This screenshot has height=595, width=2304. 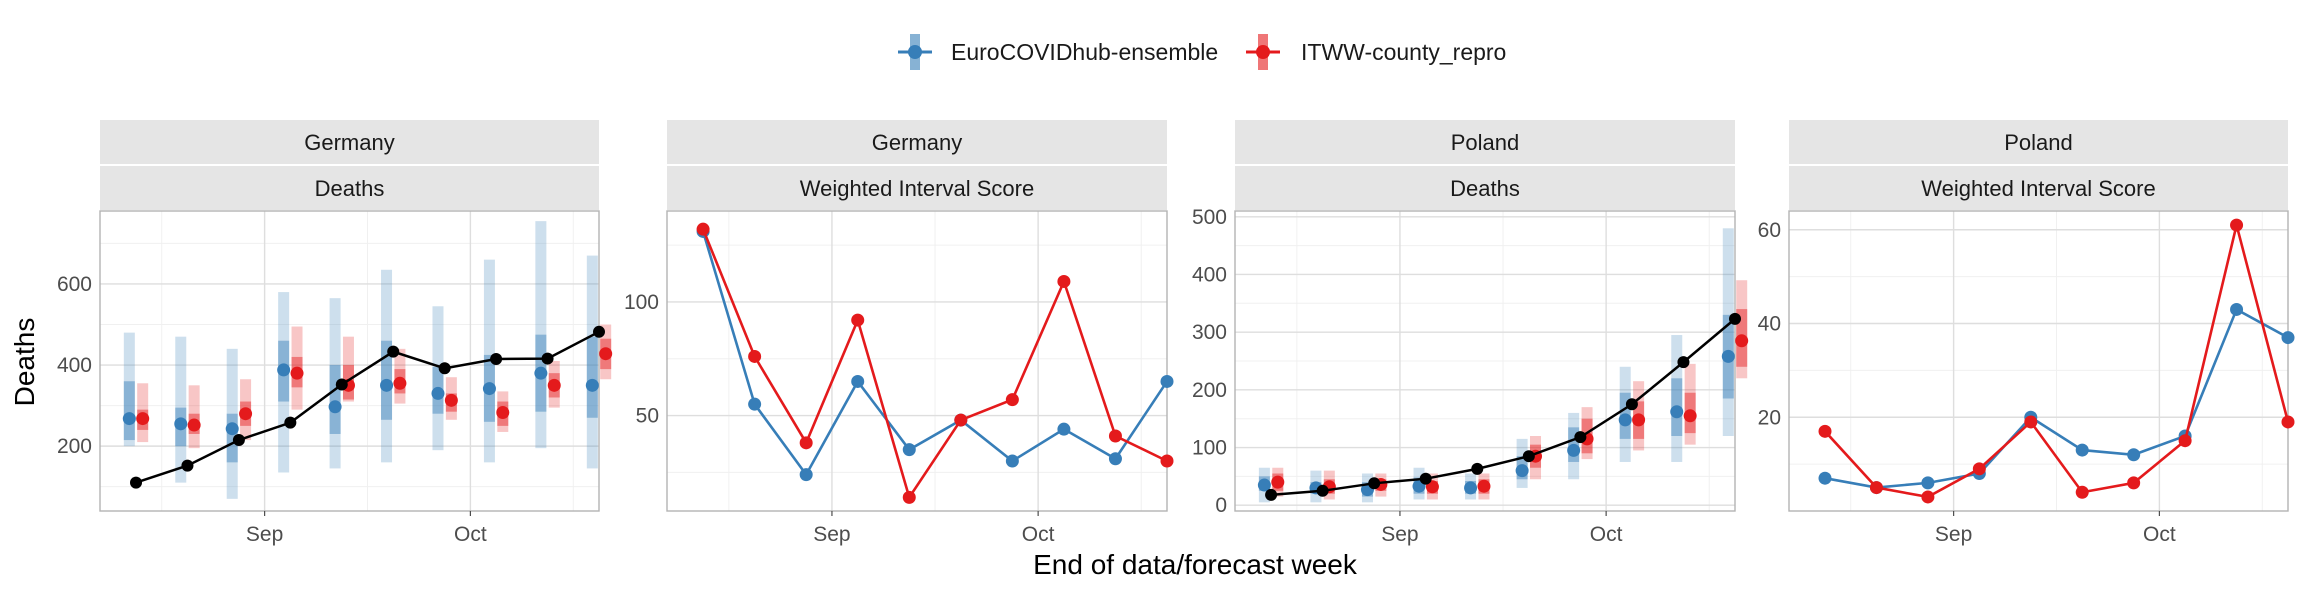 What do you see at coordinates (1195, 564) in the screenshot?
I see `x-axis-title: End of data/forecast week` at bounding box center [1195, 564].